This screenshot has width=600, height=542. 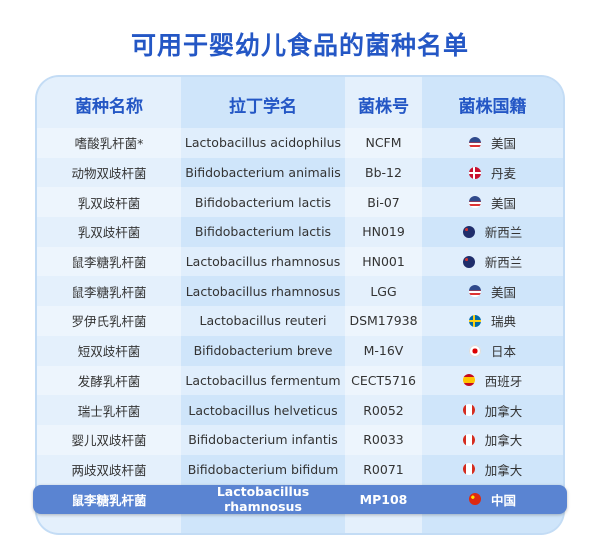 What do you see at coordinates (383, 262) in the screenshot?
I see `strain-number: HN001` at bounding box center [383, 262].